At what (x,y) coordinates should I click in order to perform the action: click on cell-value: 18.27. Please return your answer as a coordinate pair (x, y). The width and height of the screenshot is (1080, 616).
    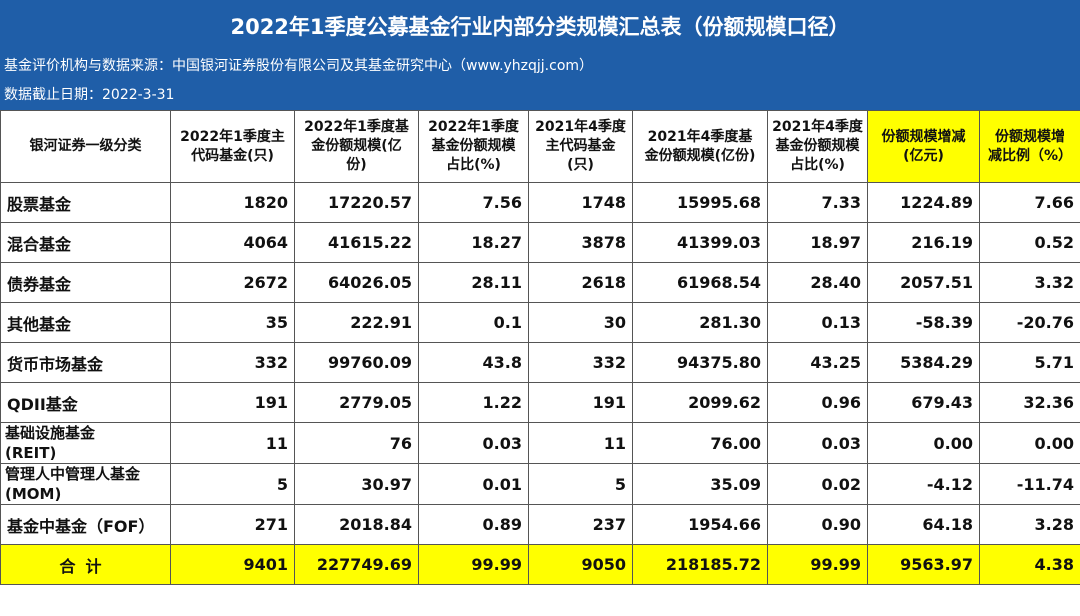
    Looking at the image, I should click on (473, 242).